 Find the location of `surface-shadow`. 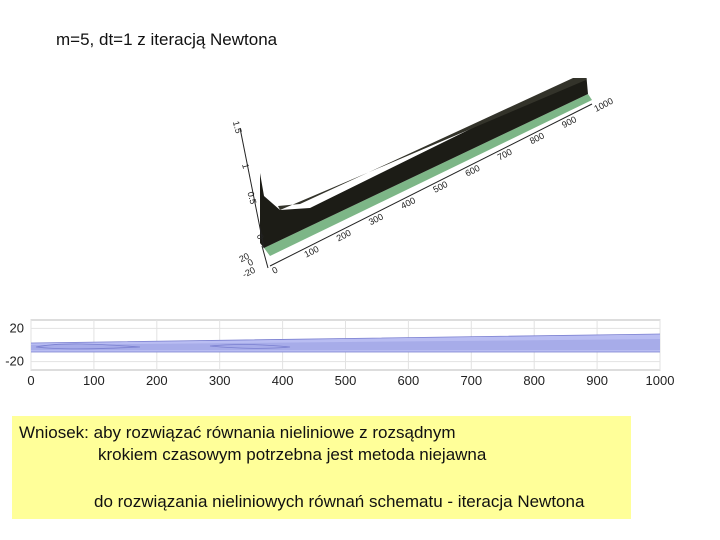

surface-shadow is located at coordinates (428, 175).